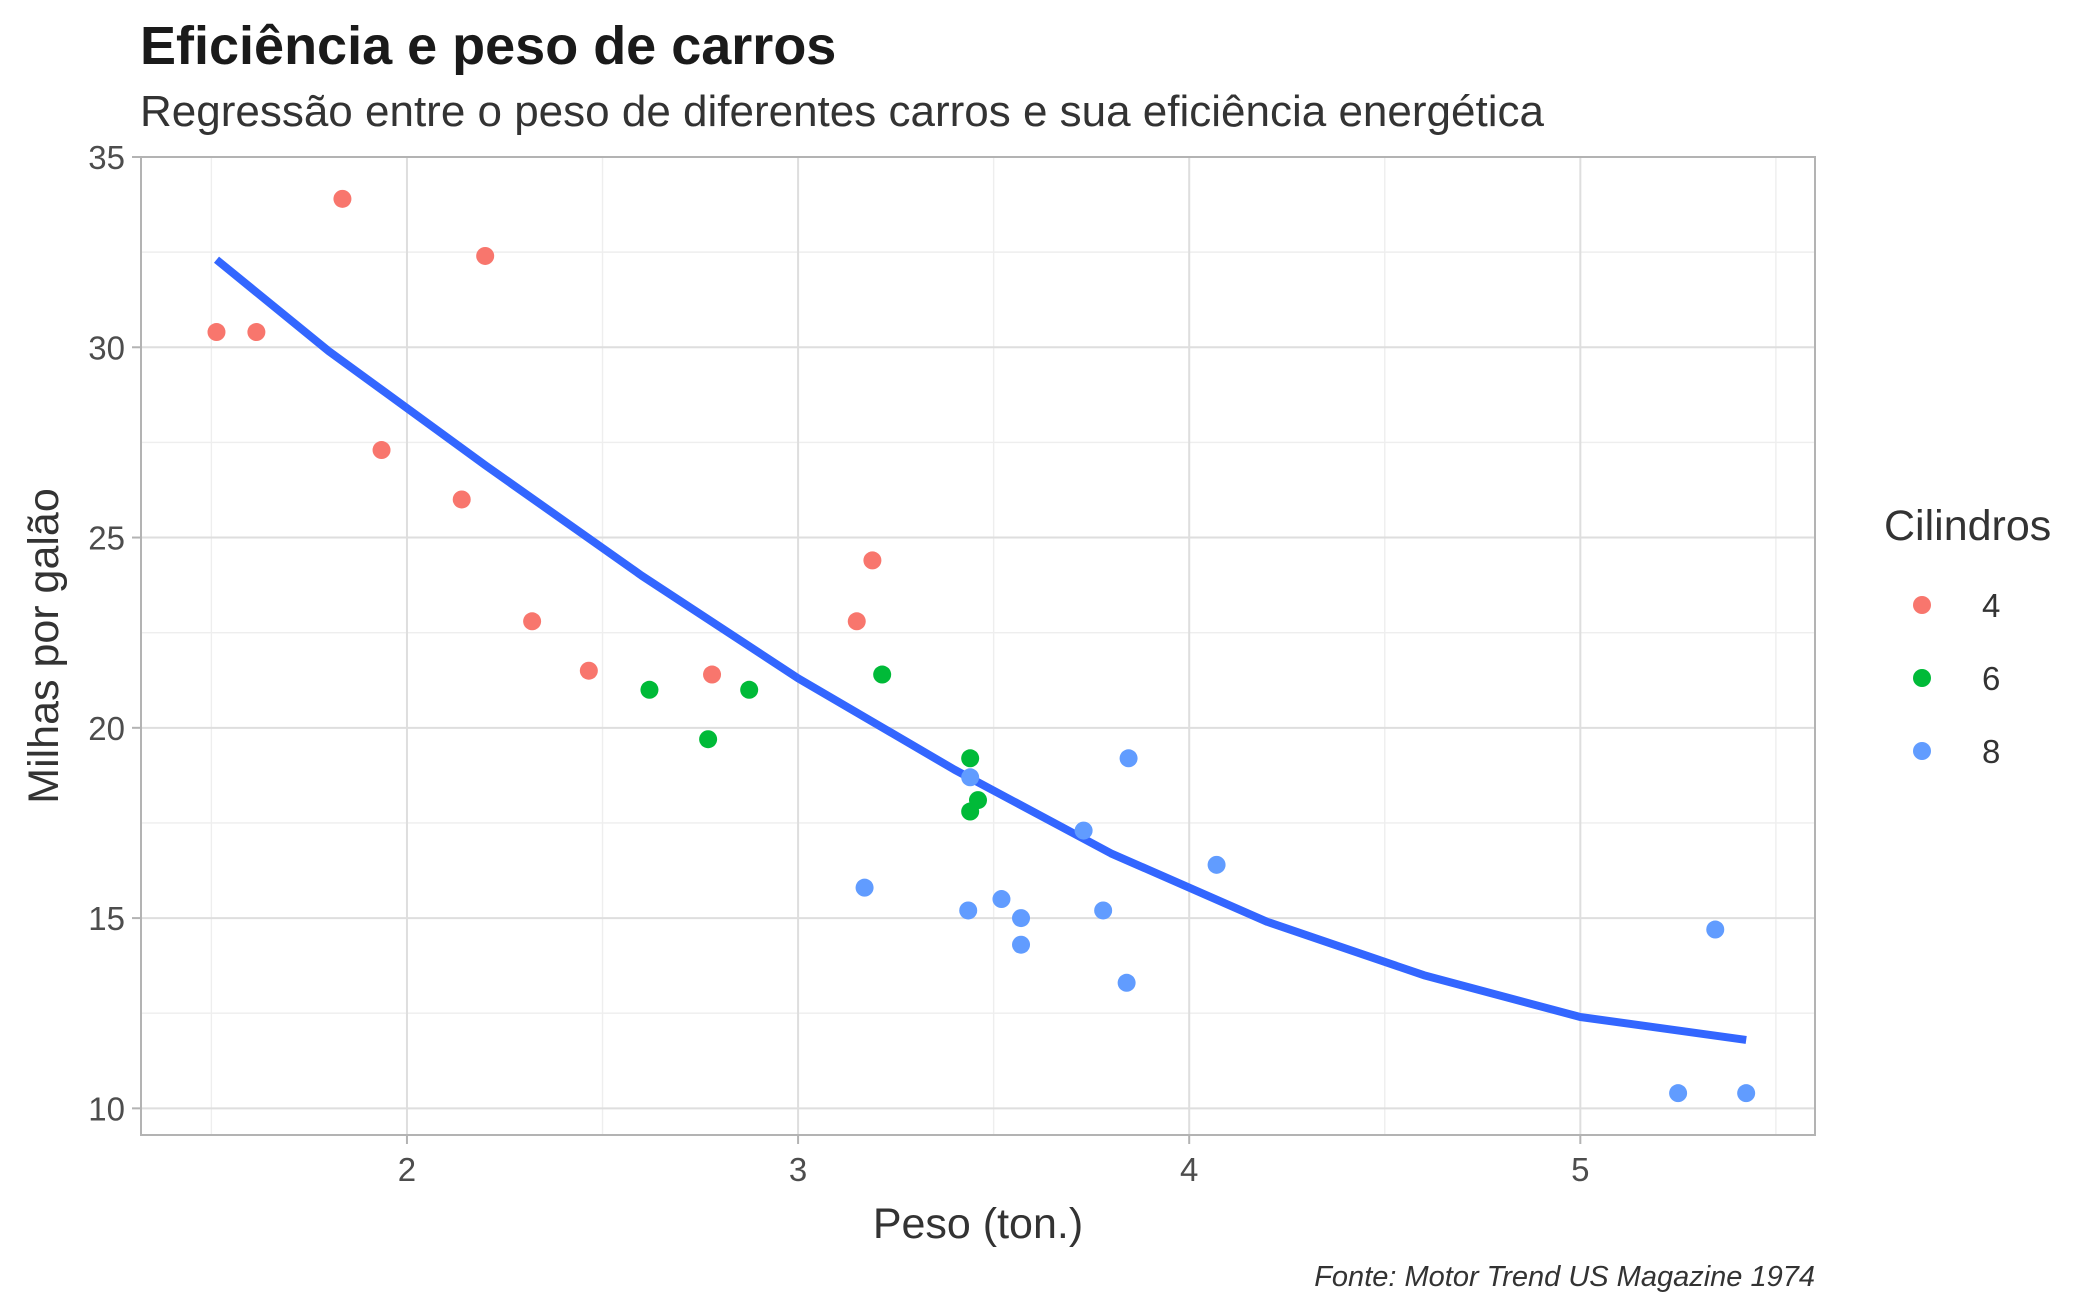 The height and width of the screenshot is (1295, 2099). I want to click on y-tick-label: 10, so click(106, 1108).